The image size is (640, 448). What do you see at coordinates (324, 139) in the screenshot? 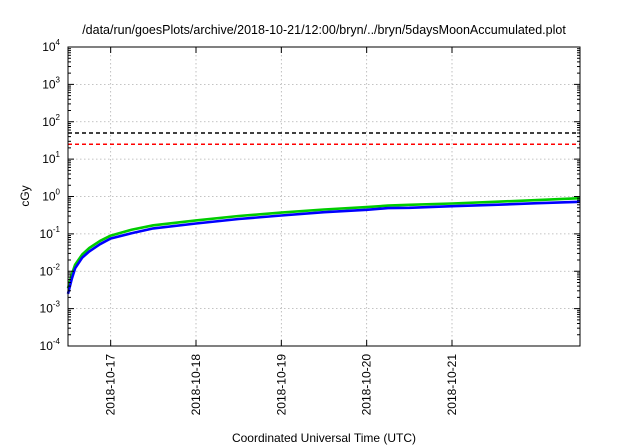
I see `threshold-lines` at bounding box center [324, 139].